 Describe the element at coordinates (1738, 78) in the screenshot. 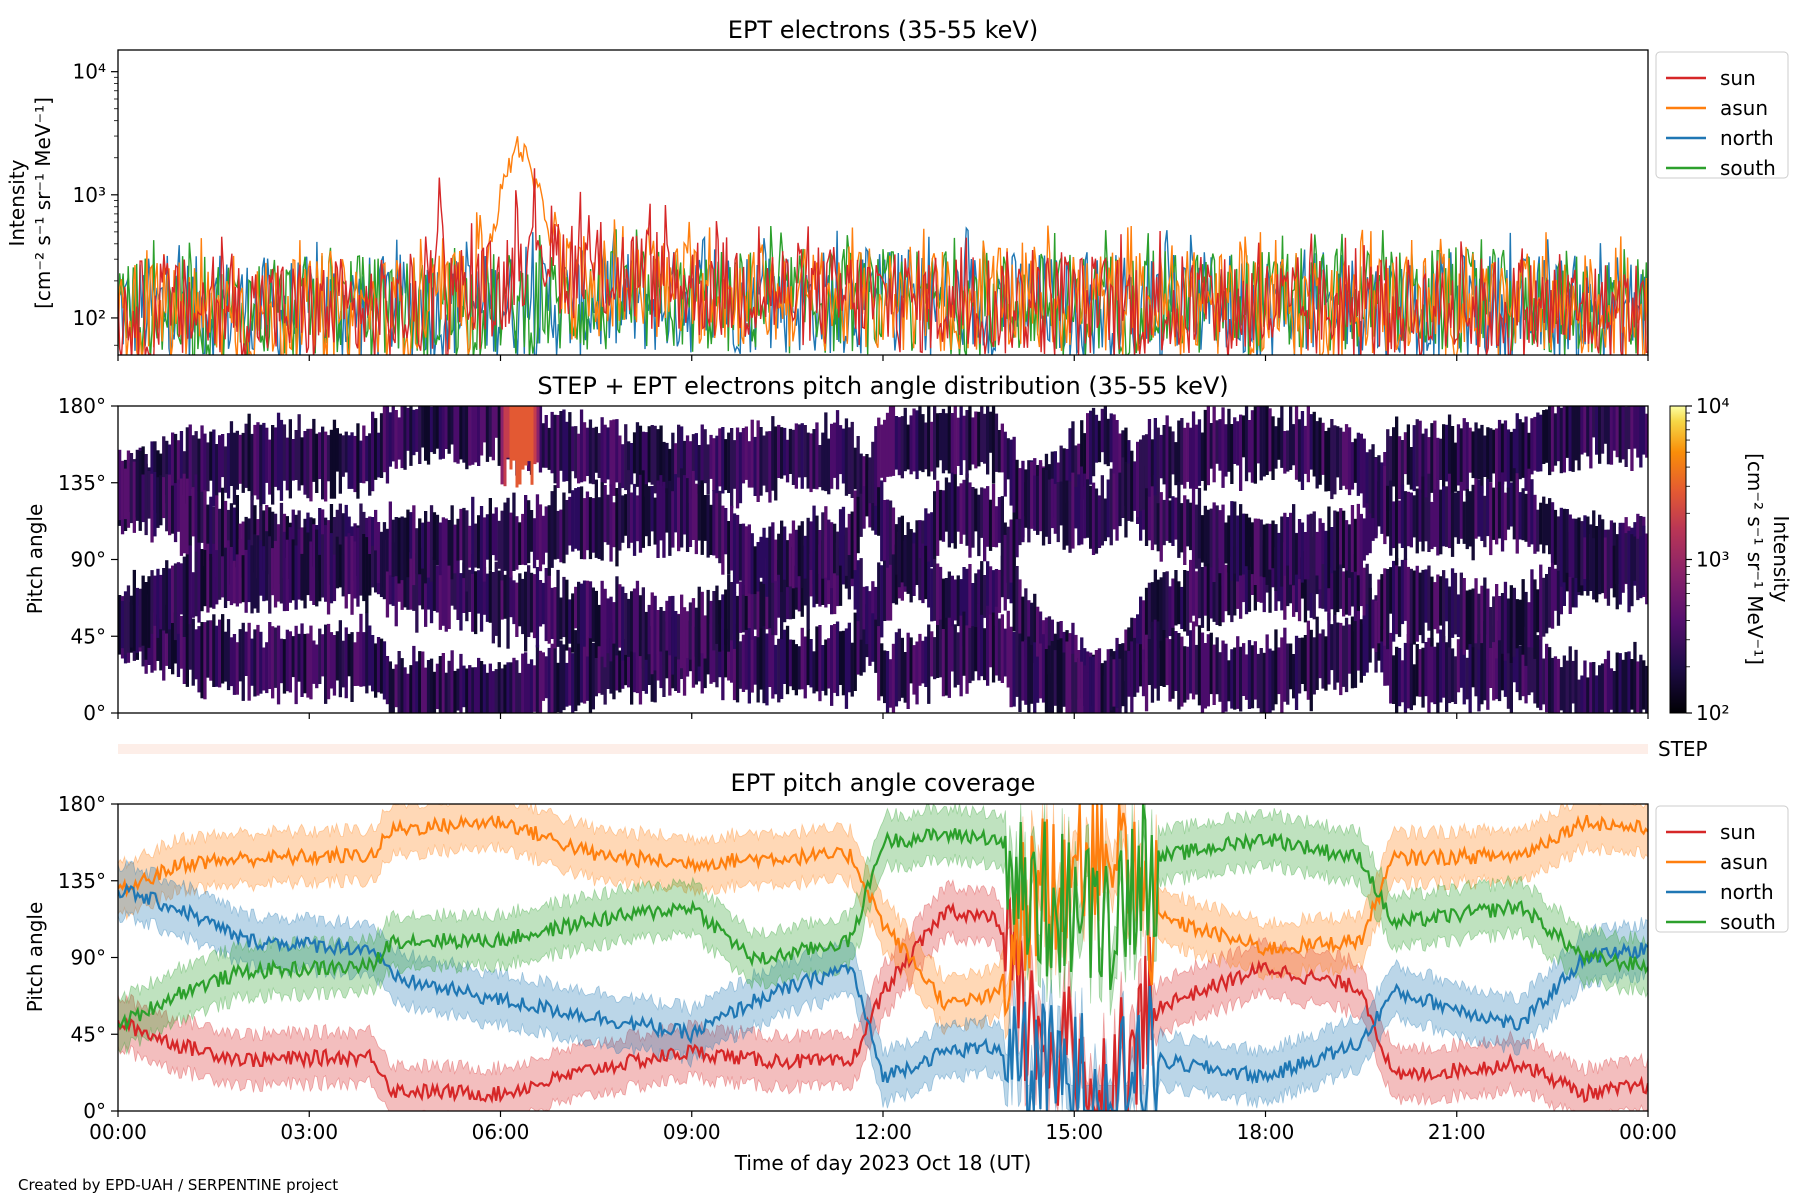

I see `legend-label-sun: sun` at that location.